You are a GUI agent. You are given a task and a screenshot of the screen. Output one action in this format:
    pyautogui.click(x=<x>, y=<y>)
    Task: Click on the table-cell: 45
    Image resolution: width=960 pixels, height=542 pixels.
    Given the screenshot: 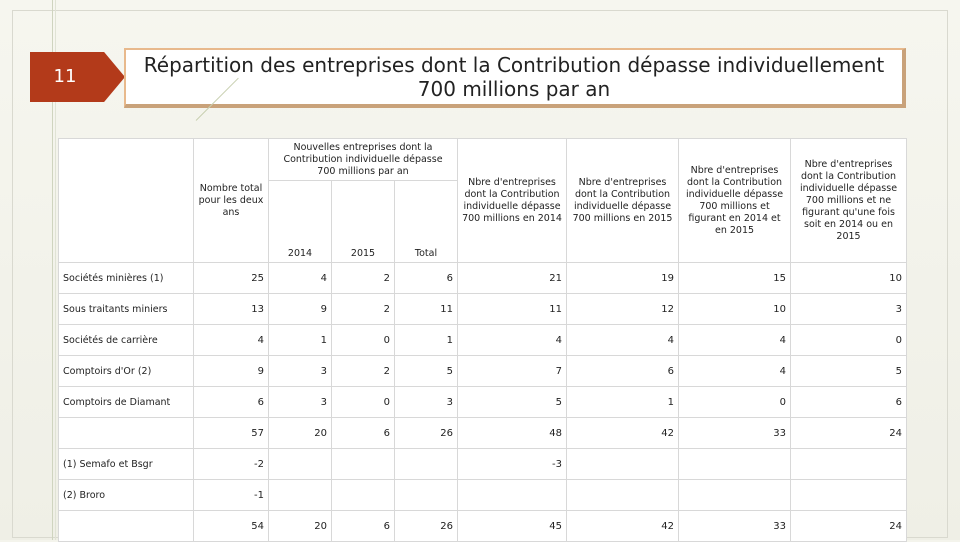 What is the action you would take?
    pyautogui.click(x=512, y=526)
    